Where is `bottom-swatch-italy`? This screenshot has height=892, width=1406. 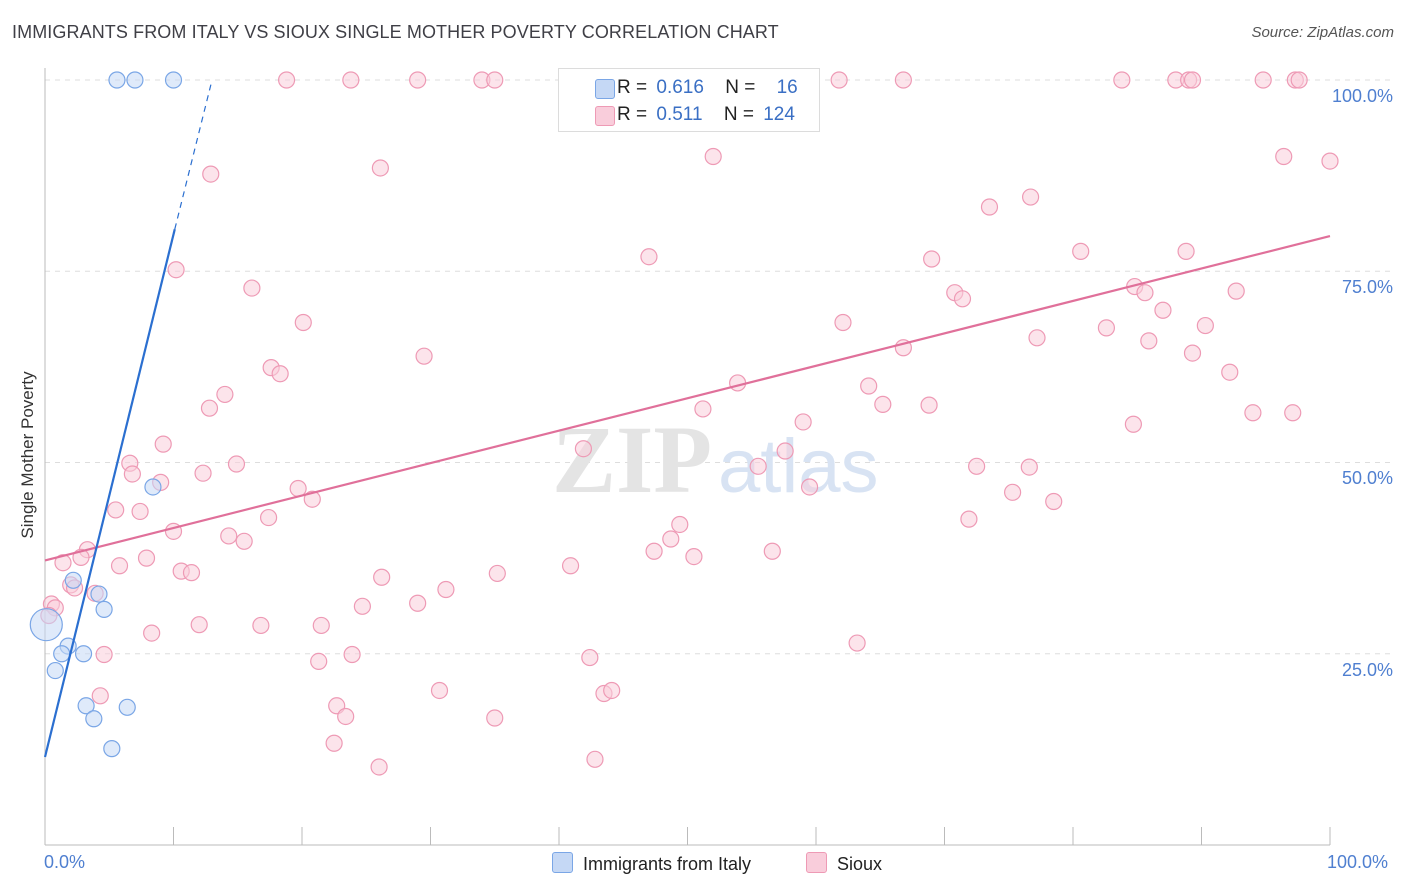 bottom-swatch-italy is located at coordinates (562, 862).